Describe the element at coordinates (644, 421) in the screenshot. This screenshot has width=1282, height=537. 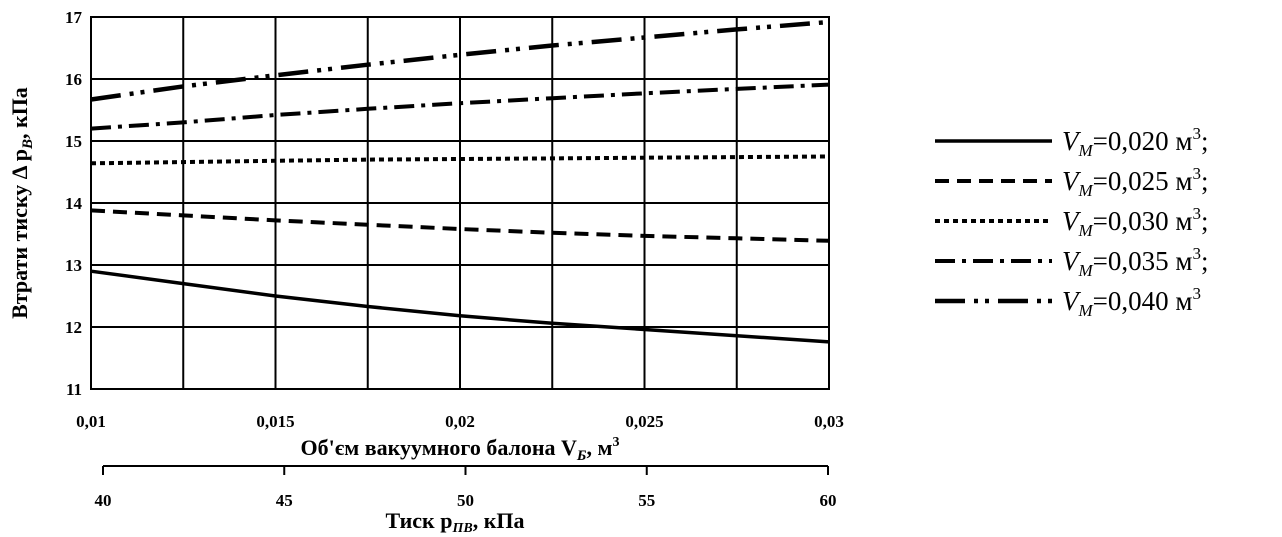
I see `x-tick-label: 0,025` at that location.